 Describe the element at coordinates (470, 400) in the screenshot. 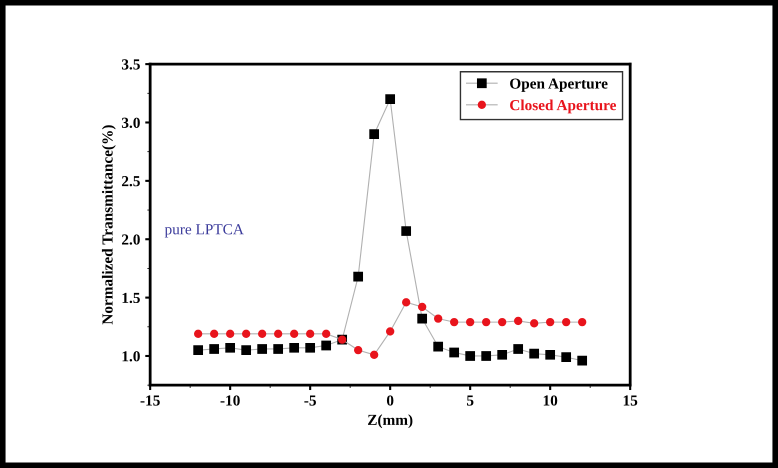

I see `x-tick-label: 5` at that location.